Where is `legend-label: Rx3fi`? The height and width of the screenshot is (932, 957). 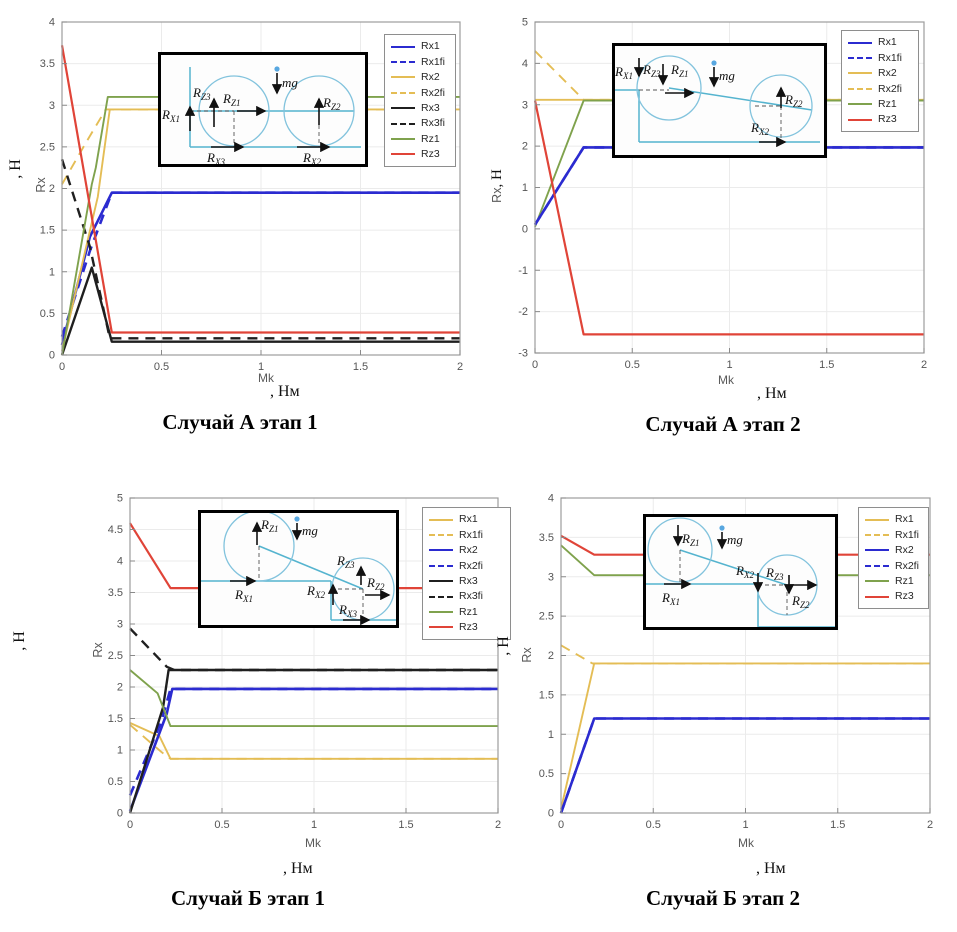
legend-label: Rx3fi is located at coordinates (433, 123).